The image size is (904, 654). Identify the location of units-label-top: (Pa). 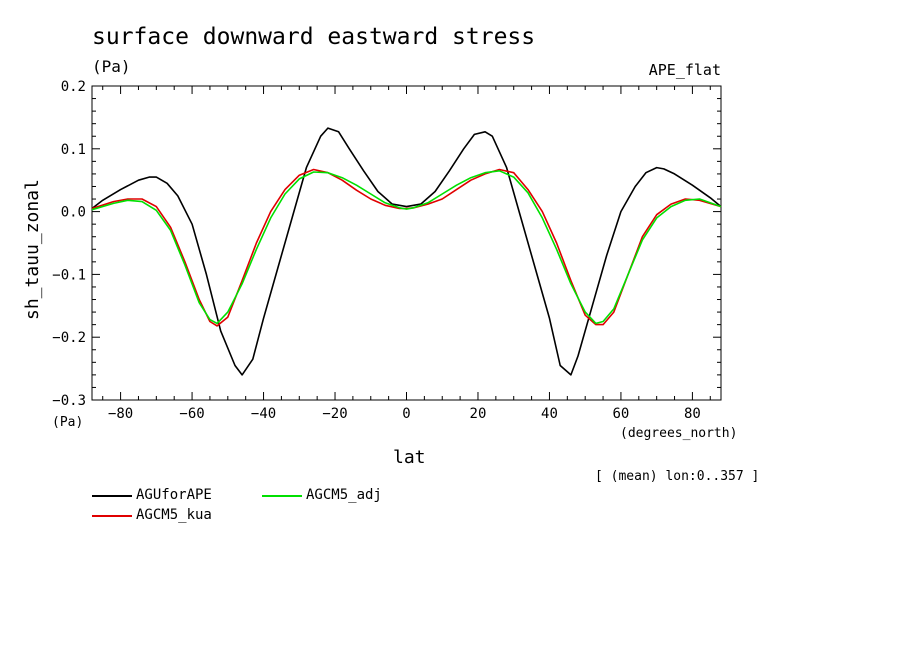
(111, 66).